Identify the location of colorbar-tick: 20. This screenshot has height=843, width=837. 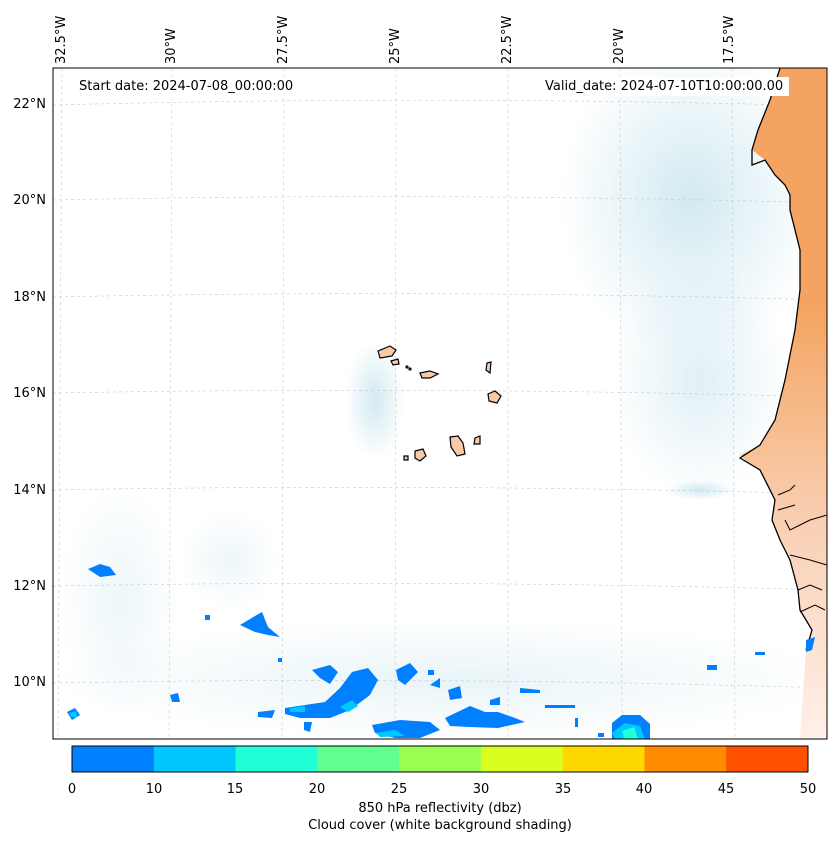
(317, 789).